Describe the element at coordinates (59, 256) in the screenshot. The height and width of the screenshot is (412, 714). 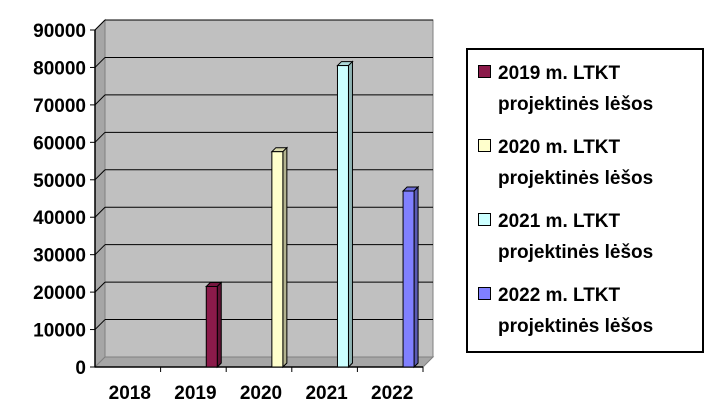
I see `y-tick-label: 30000` at that location.